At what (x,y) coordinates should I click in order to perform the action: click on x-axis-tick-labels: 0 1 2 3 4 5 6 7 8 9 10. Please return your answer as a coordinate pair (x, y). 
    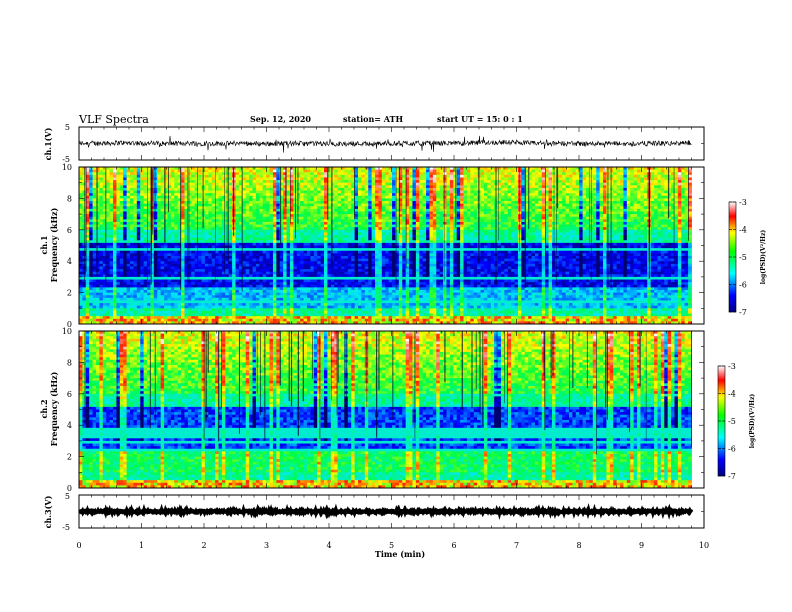
    Looking at the image, I should click on (392, 545).